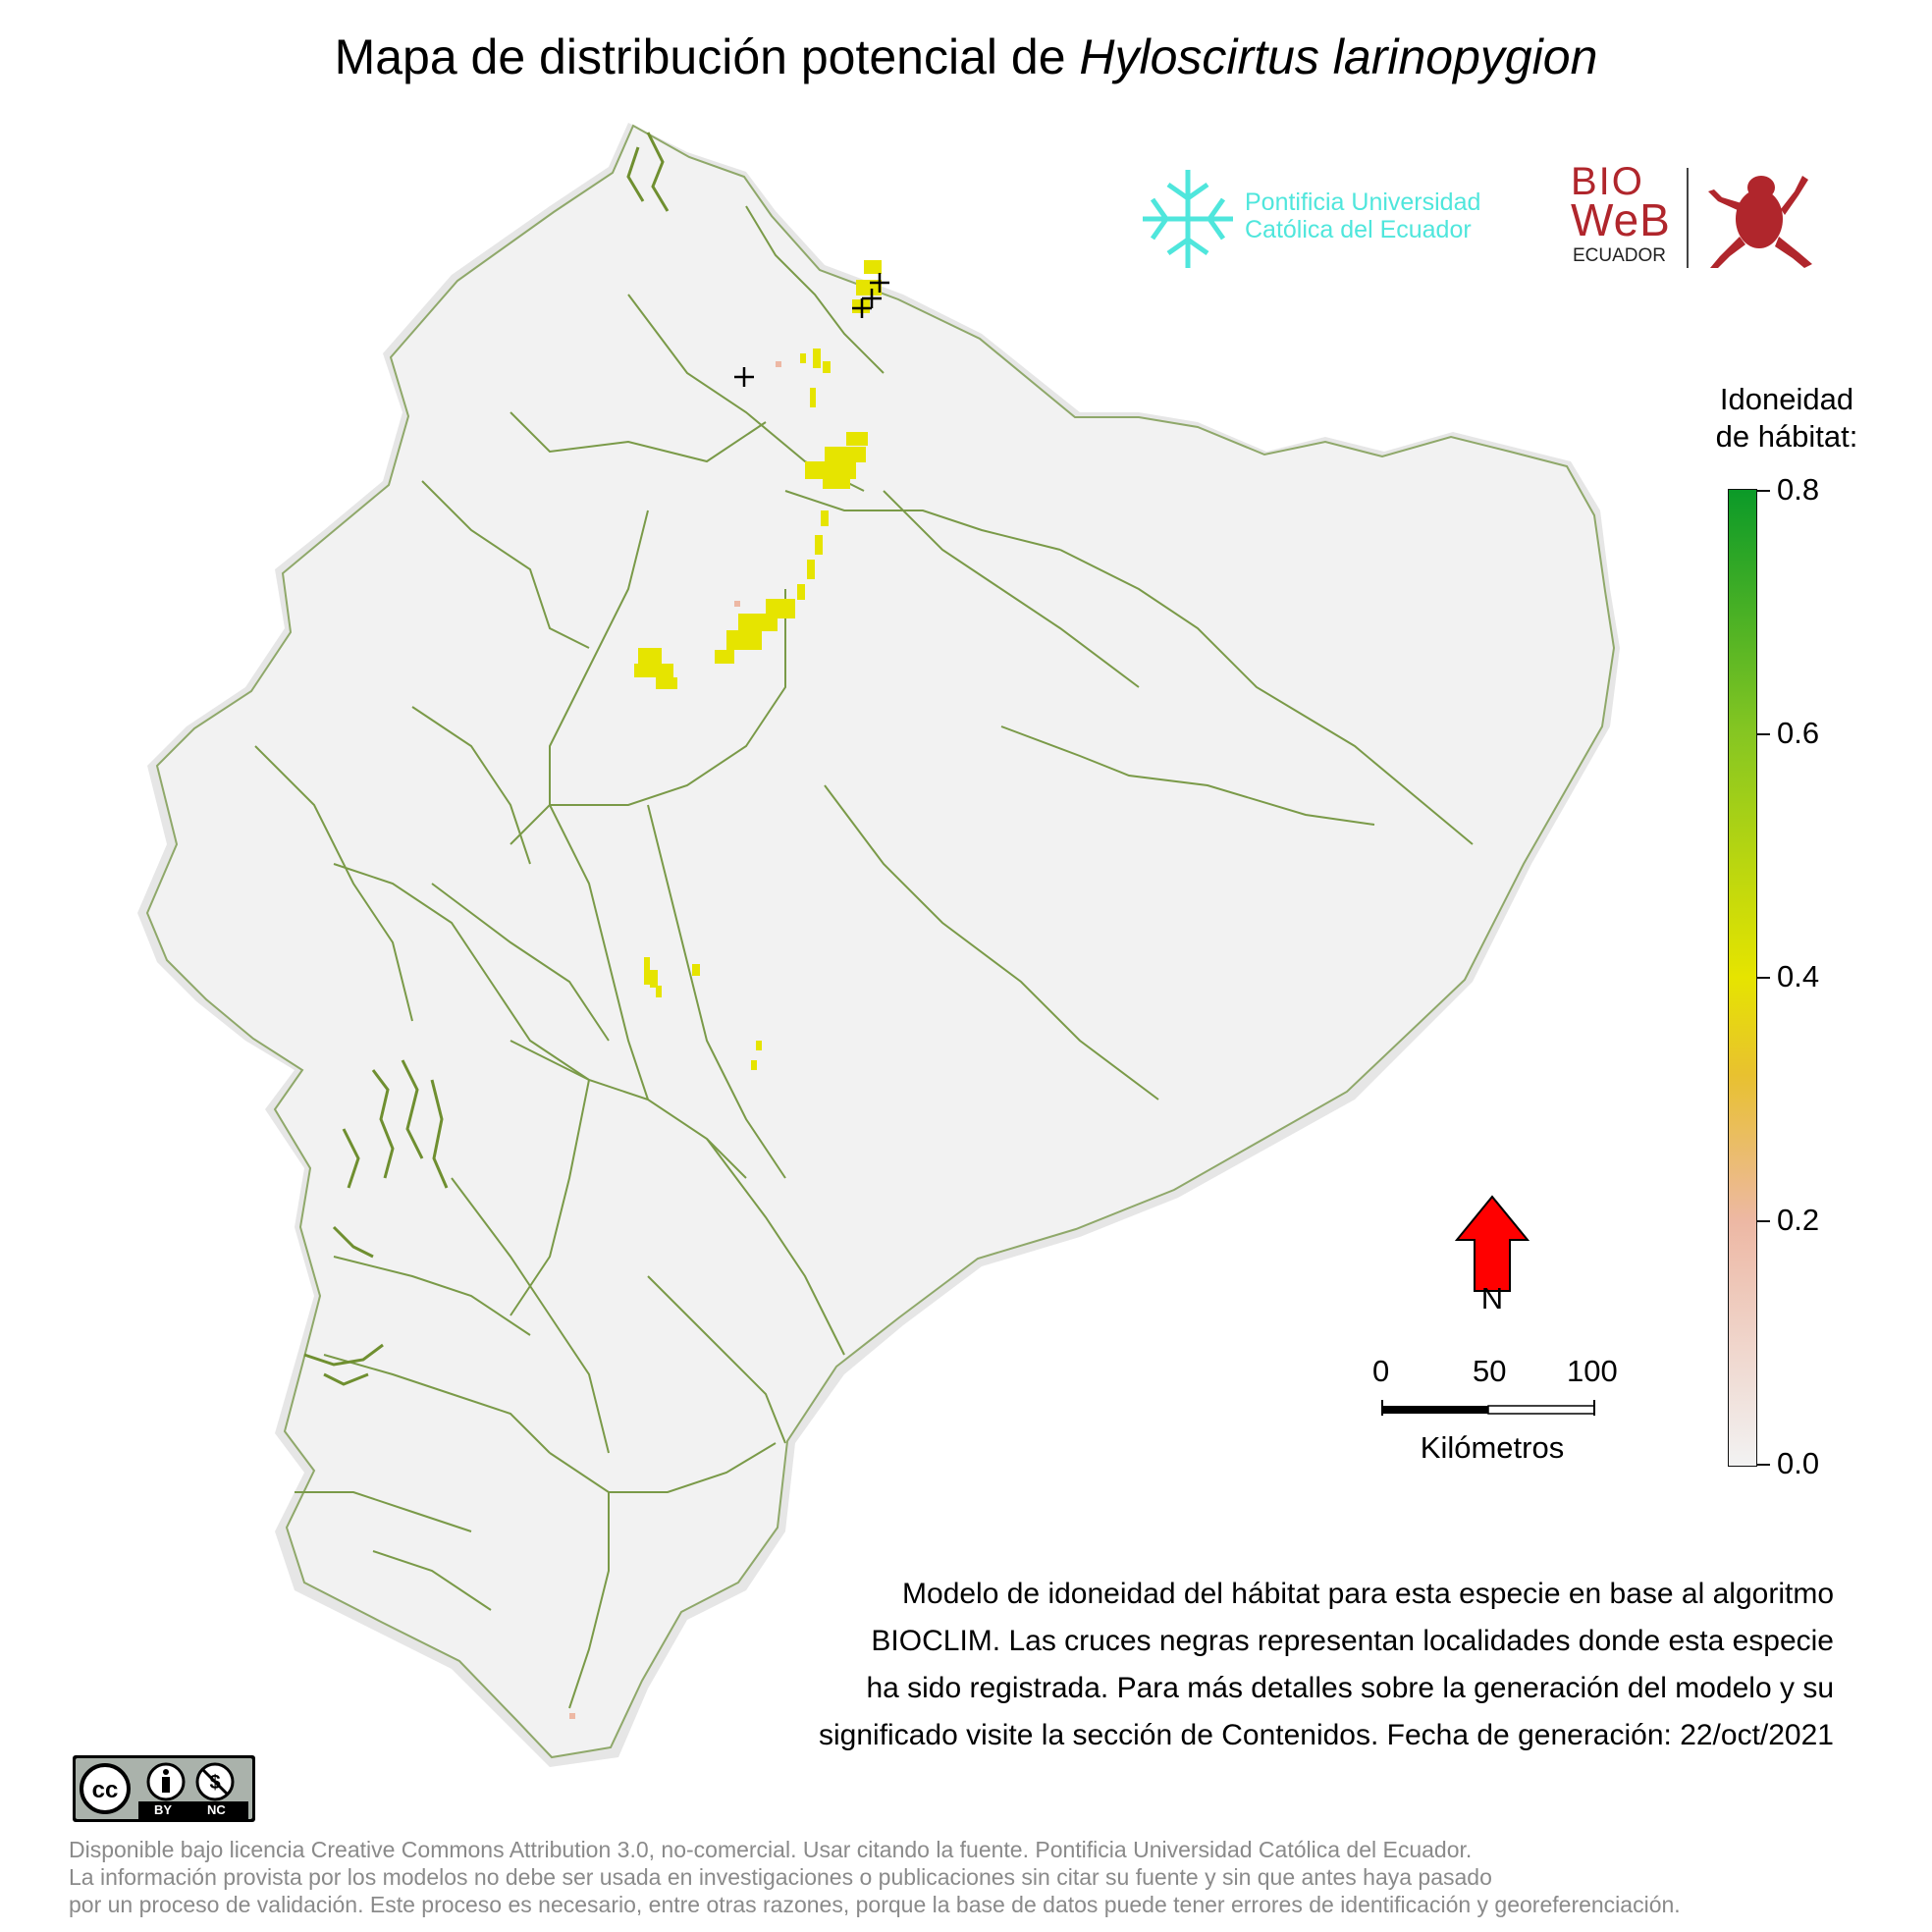 This screenshot has height=1932, width=1932. What do you see at coordinates (1358, 229) in the screenshot?
I see `puce-line2: Católica del Ecuador` at bounding box center [1358, 229].